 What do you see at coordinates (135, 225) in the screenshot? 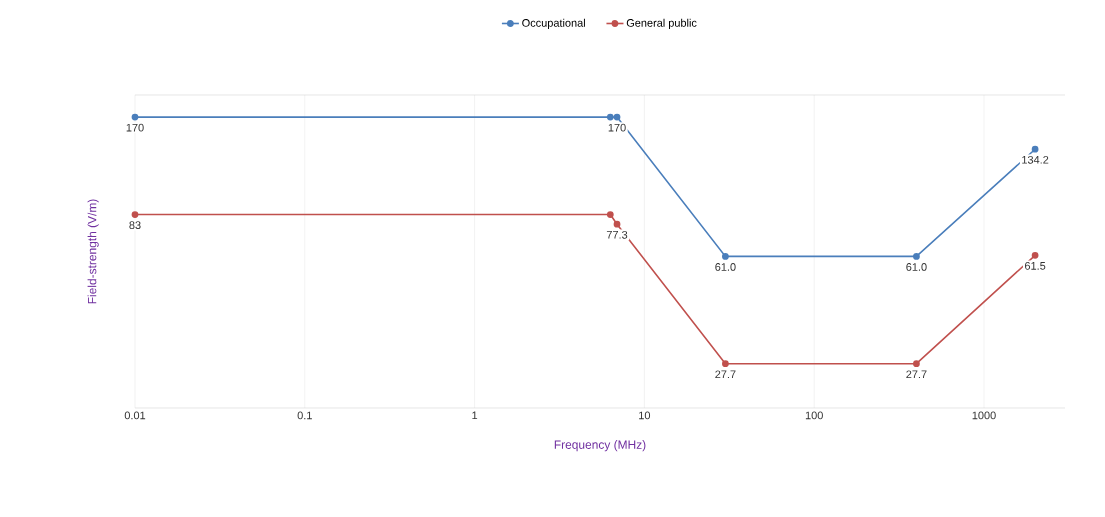
I see `data-label: 83` at bounding box center [135, 225].